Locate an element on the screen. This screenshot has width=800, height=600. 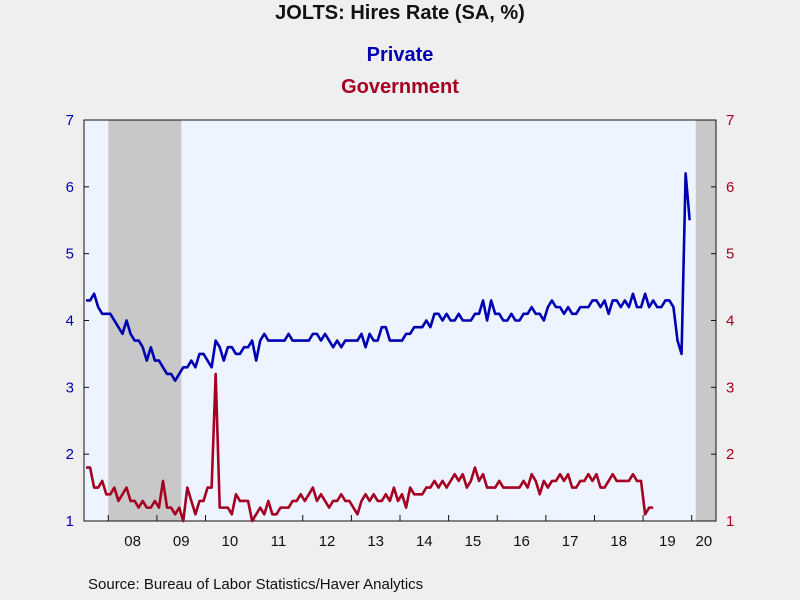
legend-government: Government is located at coordinates (400, 87).